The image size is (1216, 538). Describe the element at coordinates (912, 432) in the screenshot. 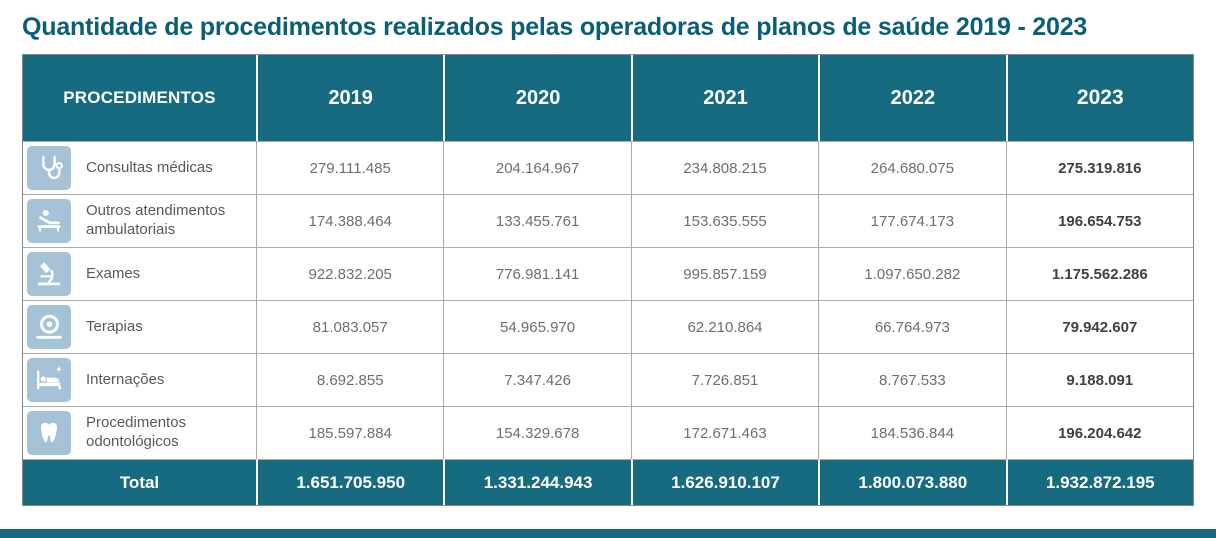

I see `value-cell: 184.536.844` at that location.